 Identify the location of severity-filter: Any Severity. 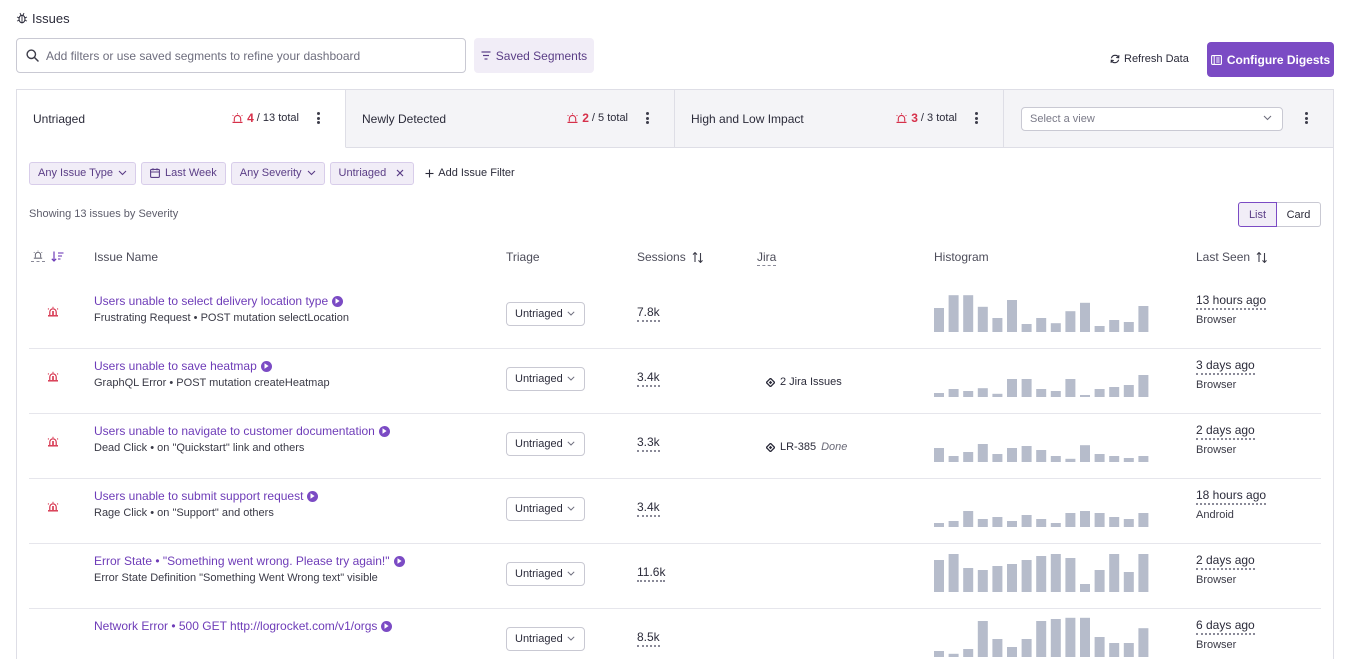
(277, 173).